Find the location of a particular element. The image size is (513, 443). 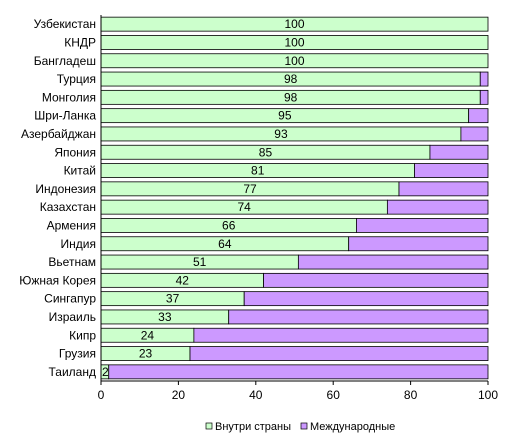

data-label: 33 is located at coordinates (165, 317).